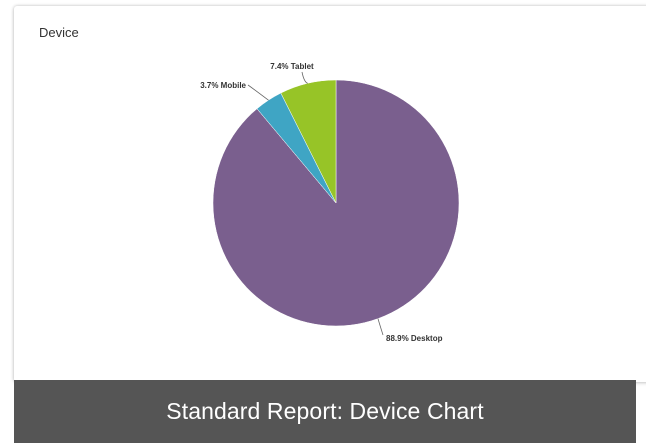  What do you see at coordinates (380, 327) in the screenshot?
I see `leader-line-desktop` at bounding box center [380, 327].